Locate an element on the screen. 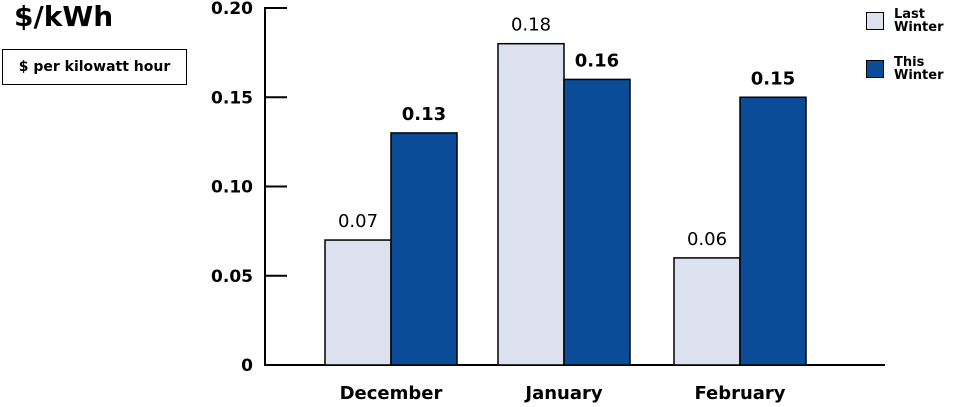 The height and width of the screenshot is (407, 956). y-tick-label: 0.20 is located at coordinates (232, 9).